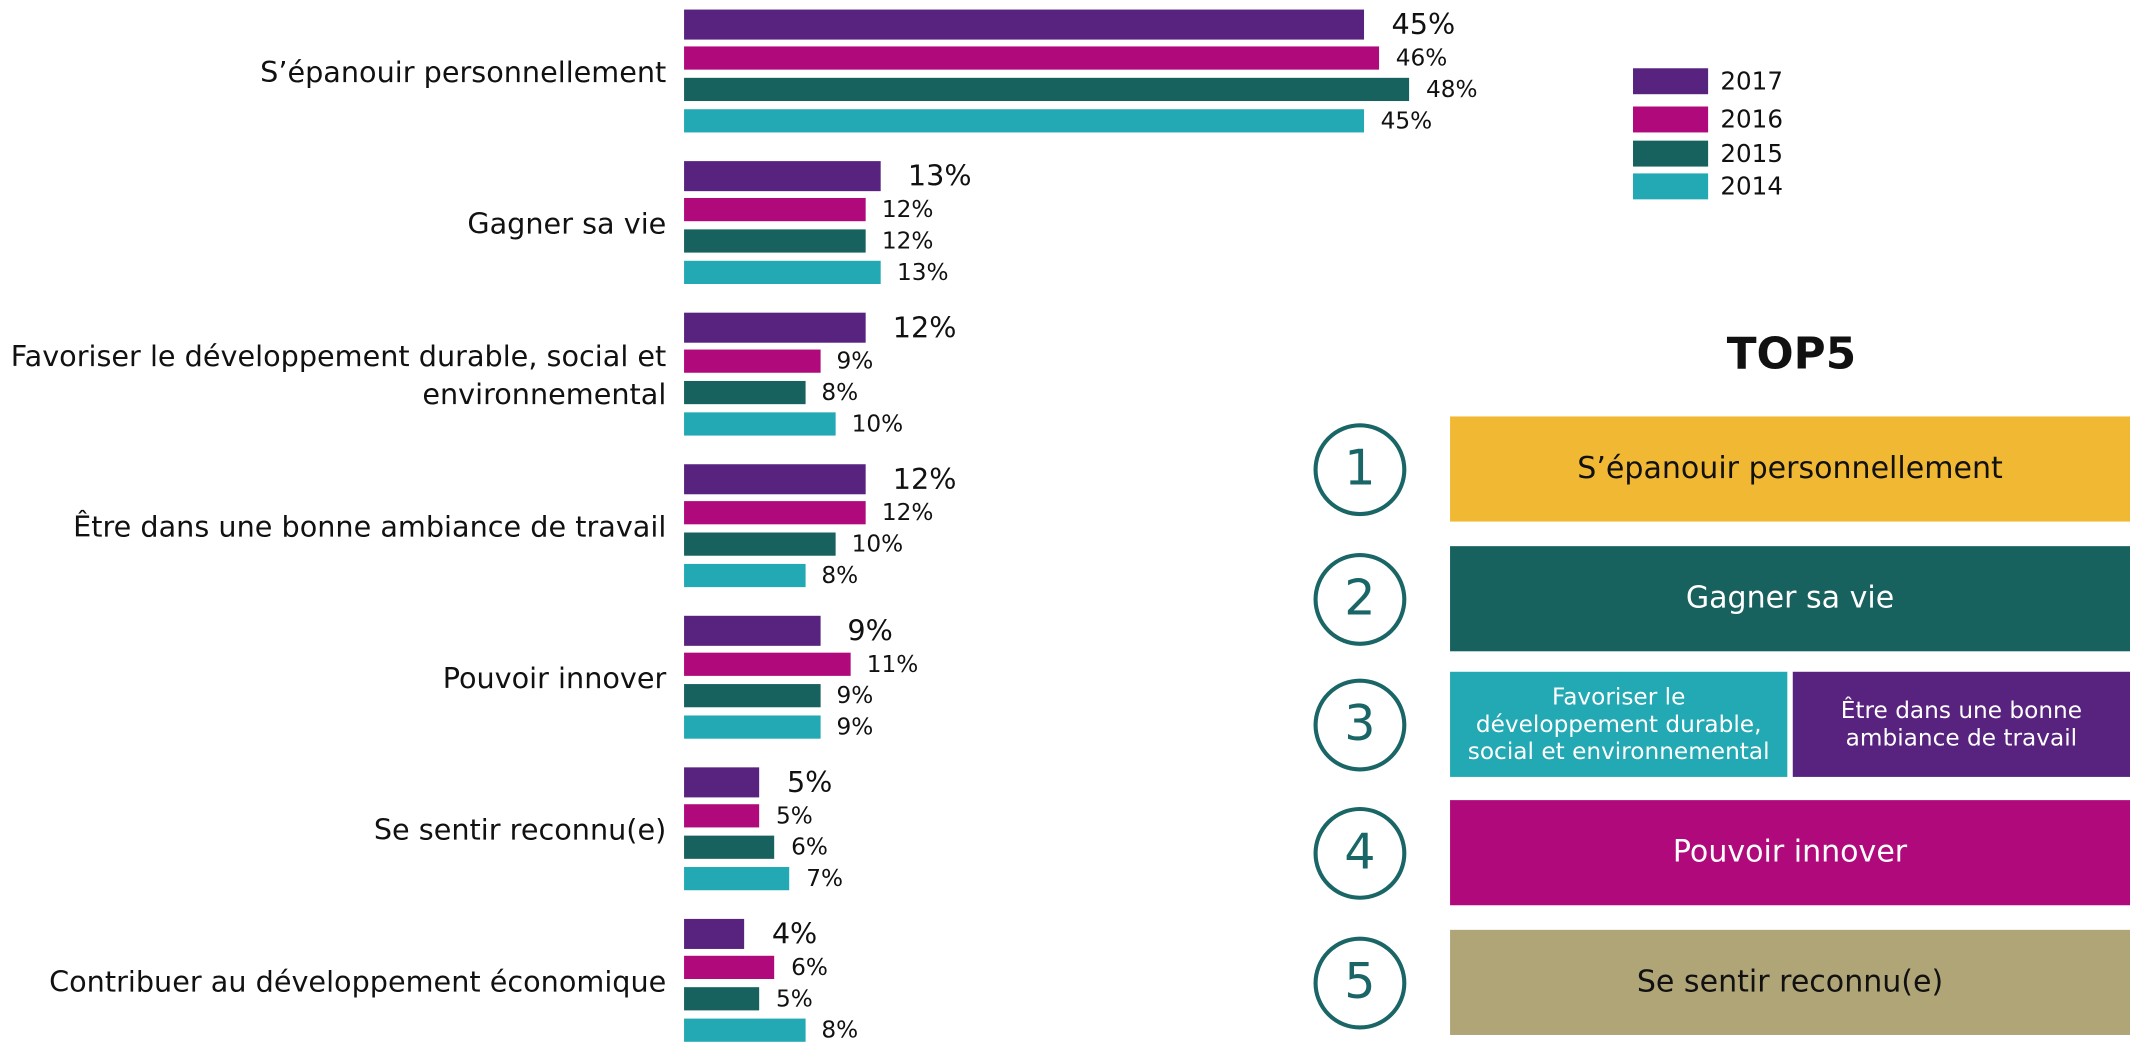 Image resolution: width=2141 pixels, height=1044 pixels. What do you see at coordinates (1790, 469) in the screenshot?
I see `rank-box: S’épanouir personnellement` at bounding box center [1790, 469].